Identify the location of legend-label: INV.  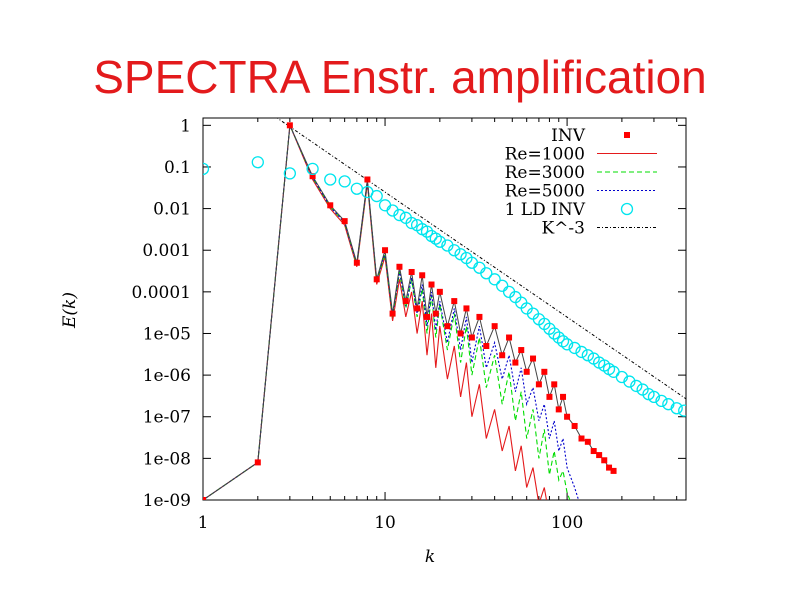
(568, 136).